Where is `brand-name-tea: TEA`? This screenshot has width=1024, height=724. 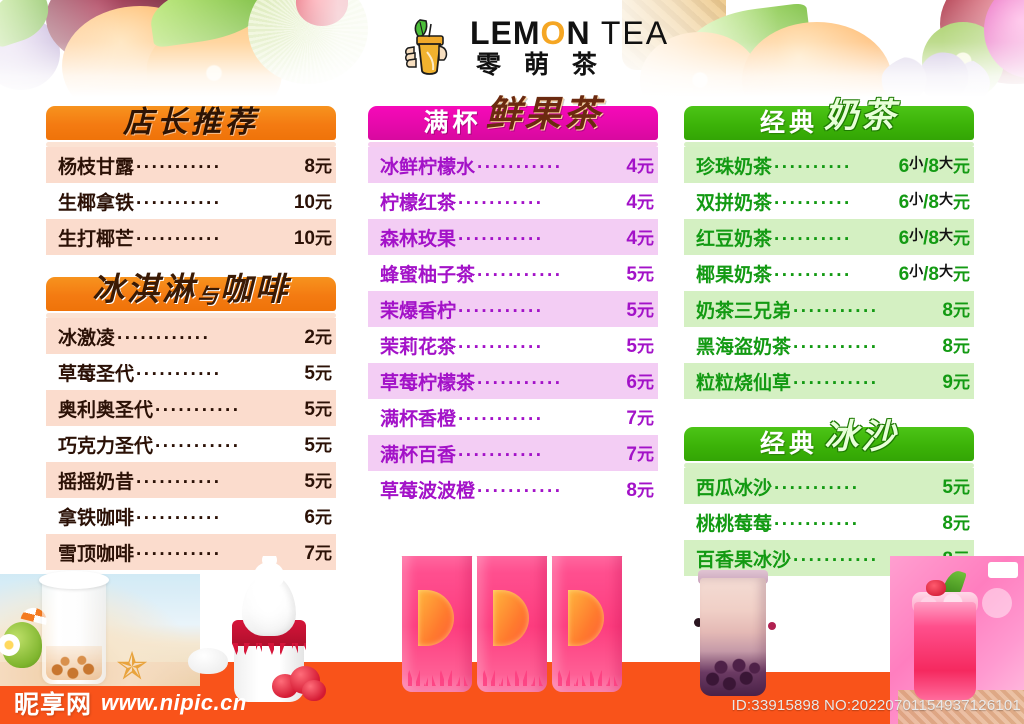
brand-name-tea: TEA is located at coordinates (630, 33).